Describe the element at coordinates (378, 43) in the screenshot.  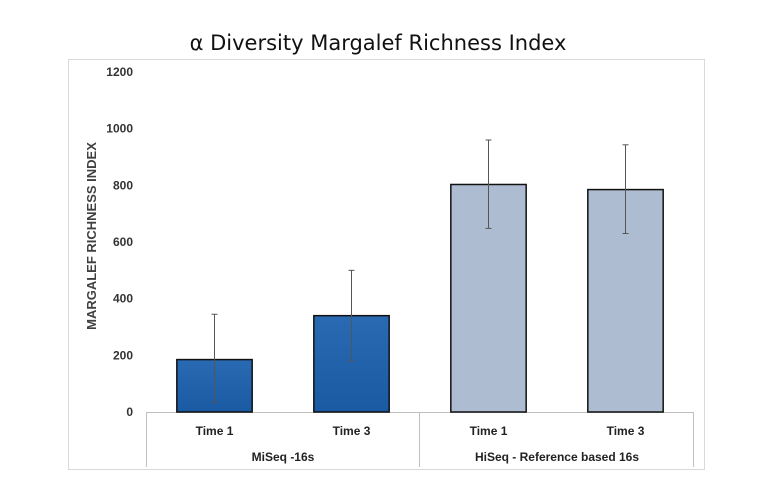
I see `chart-title: α Diversity Margalef Richness Index` at that location.